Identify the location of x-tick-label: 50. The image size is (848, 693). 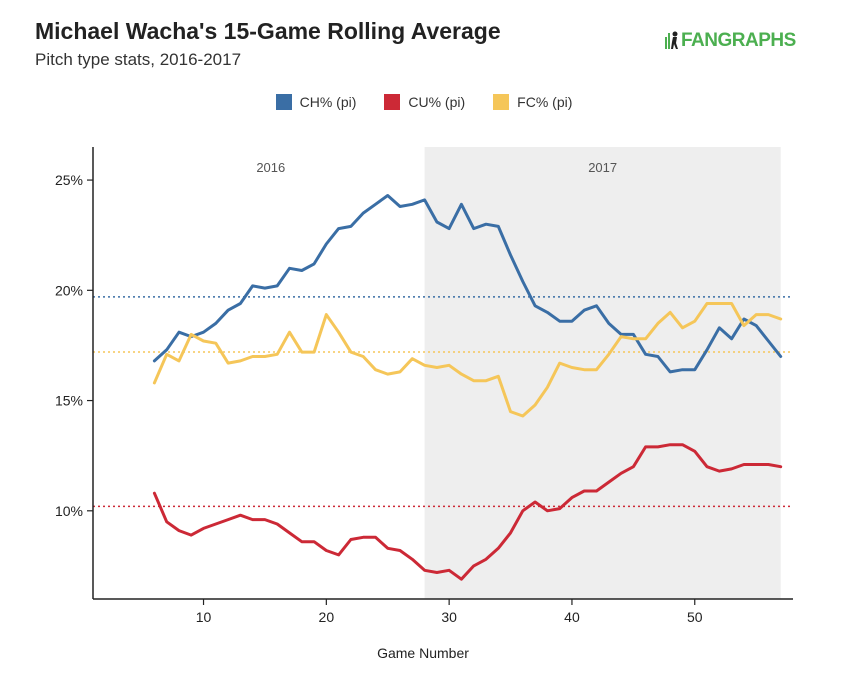
(695, 617).